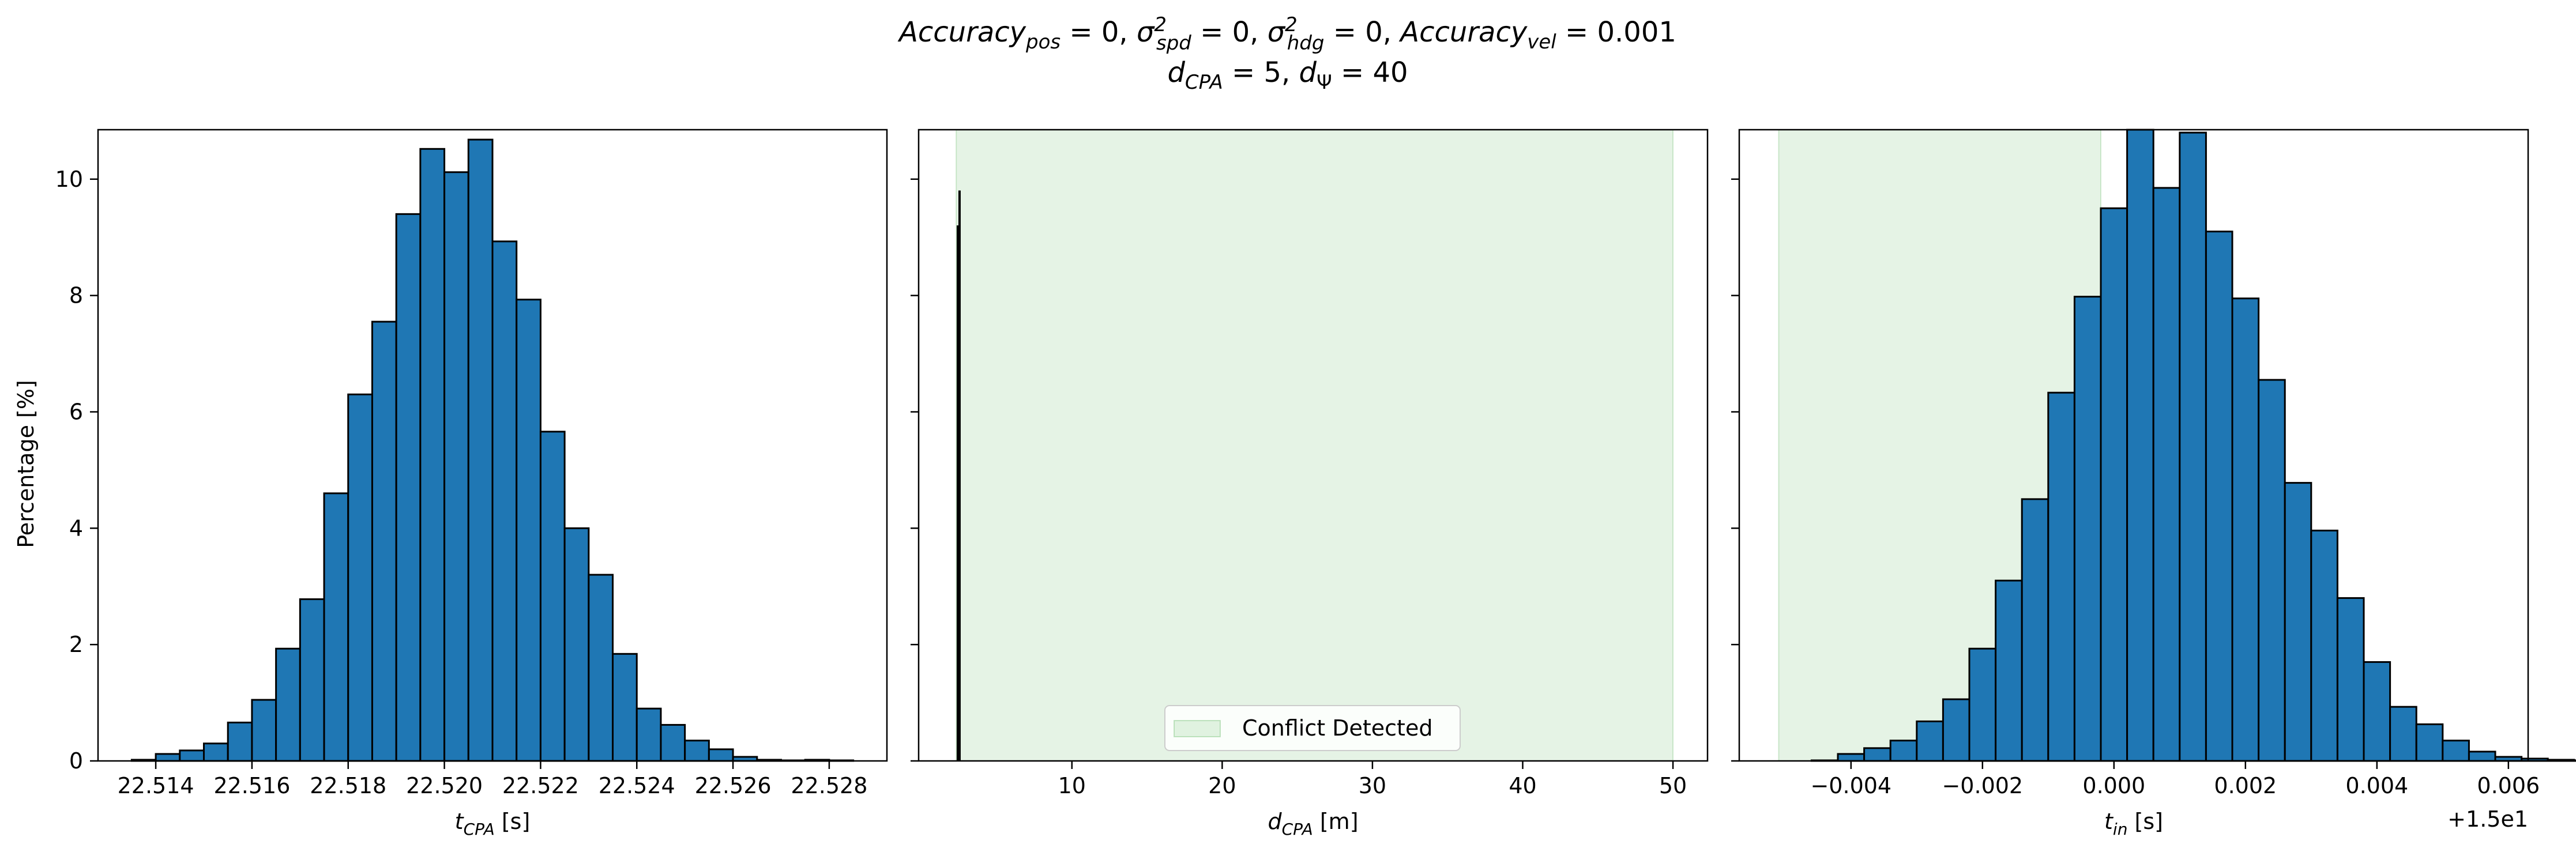  Describe the element at coordinates (348, 786) in the screenshot. I see `x-tick-label: 22.518` at that location.